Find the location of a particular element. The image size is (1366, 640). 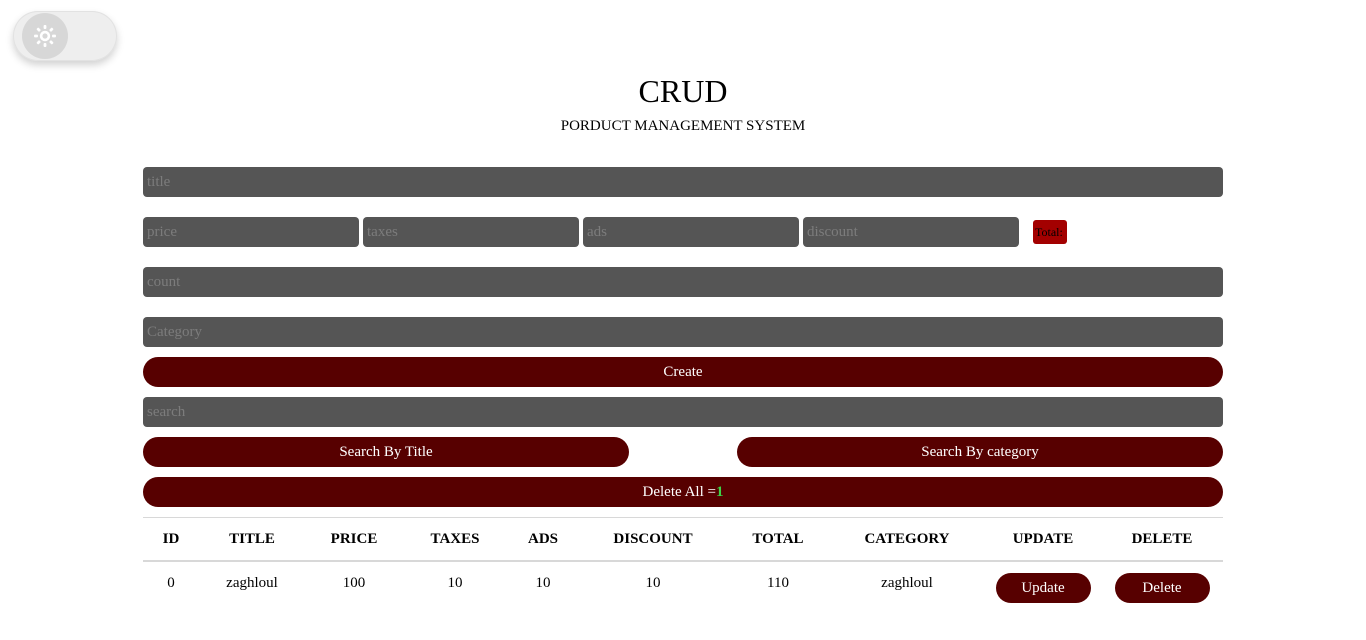

cell-category: zaghloul is located at coordinates (907, 582).